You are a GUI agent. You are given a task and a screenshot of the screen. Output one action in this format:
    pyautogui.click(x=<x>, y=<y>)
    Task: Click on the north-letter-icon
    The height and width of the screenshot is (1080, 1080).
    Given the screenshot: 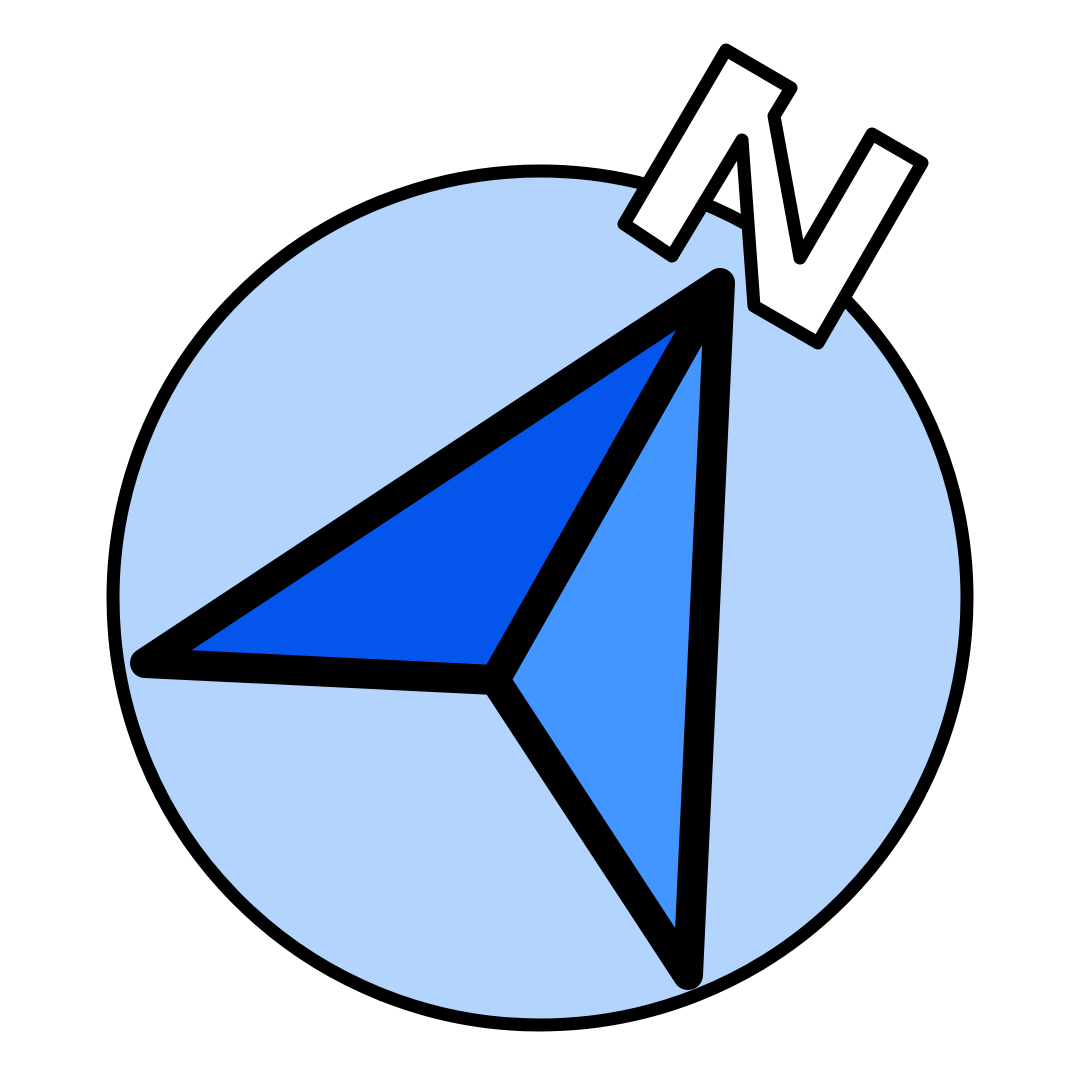 What is the action you would take?
    pyautogui.click(x=773, y=196)
    